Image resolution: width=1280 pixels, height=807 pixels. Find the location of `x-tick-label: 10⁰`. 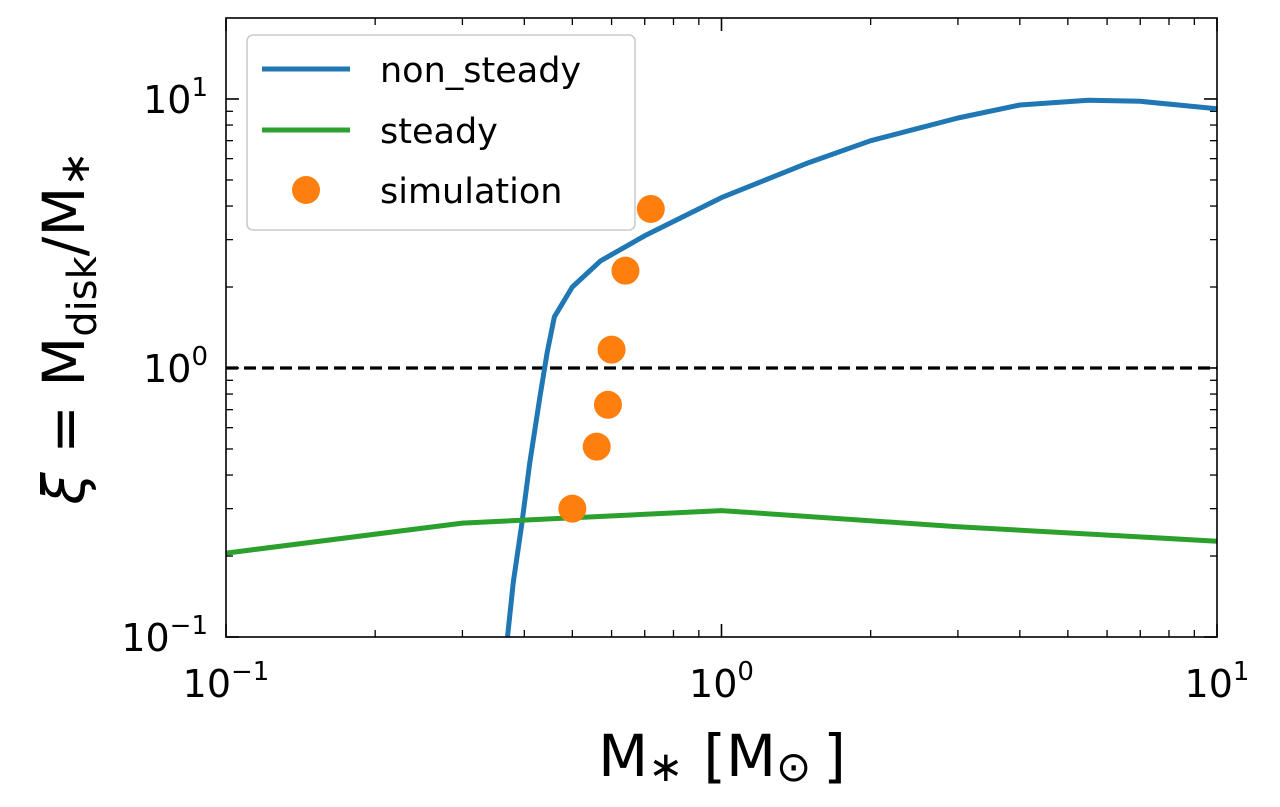

x-tick-label: 10⁰ is located at coordinates (721, 681).